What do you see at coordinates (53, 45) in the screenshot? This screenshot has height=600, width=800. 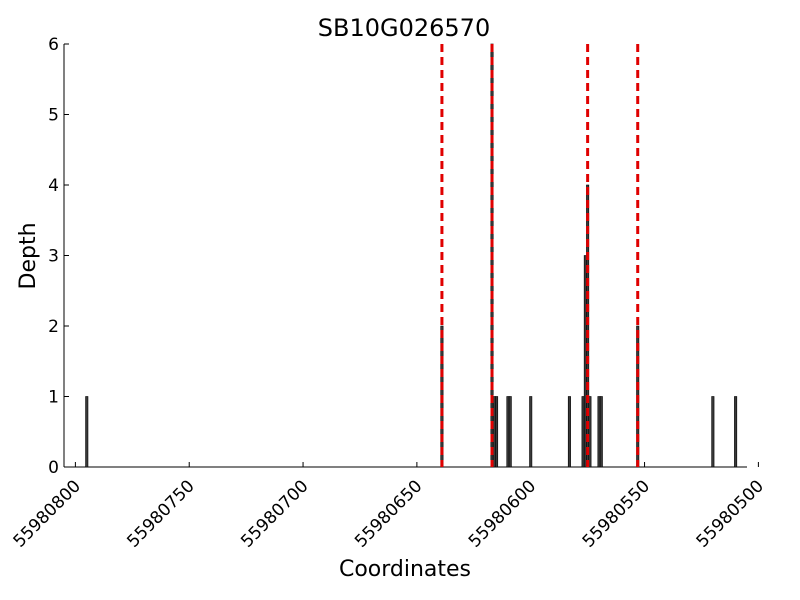 I see `y-tick-label: 6` at bounding box center [53, 45].